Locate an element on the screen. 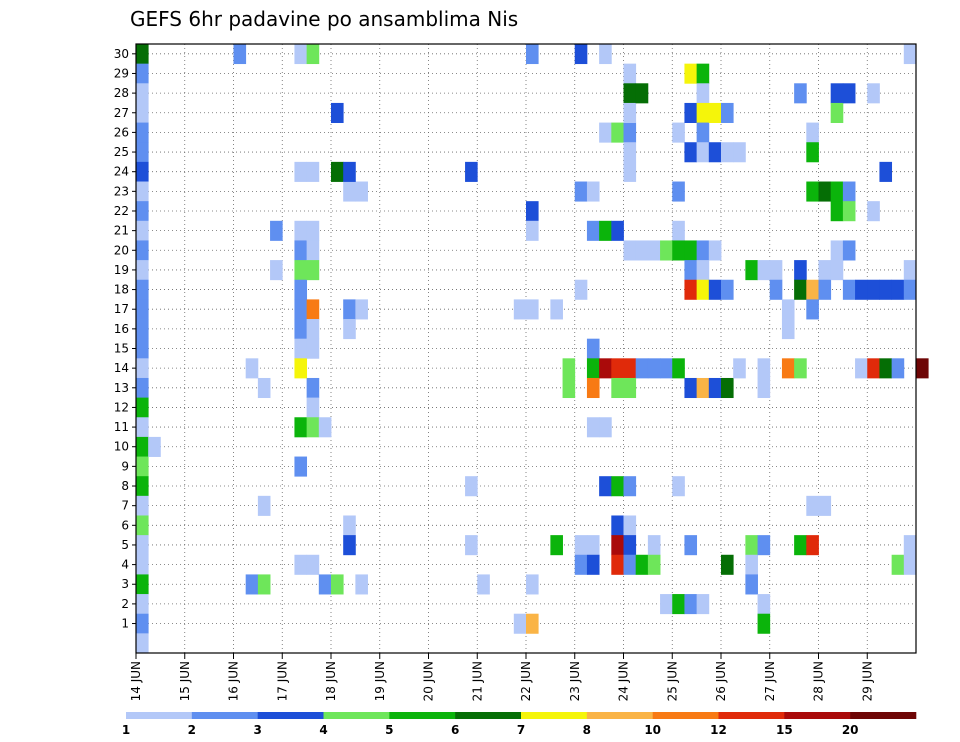 The height and width of the screenshot is (742, 960). y-tick-label: 21 is located at coordinates (121, 231).